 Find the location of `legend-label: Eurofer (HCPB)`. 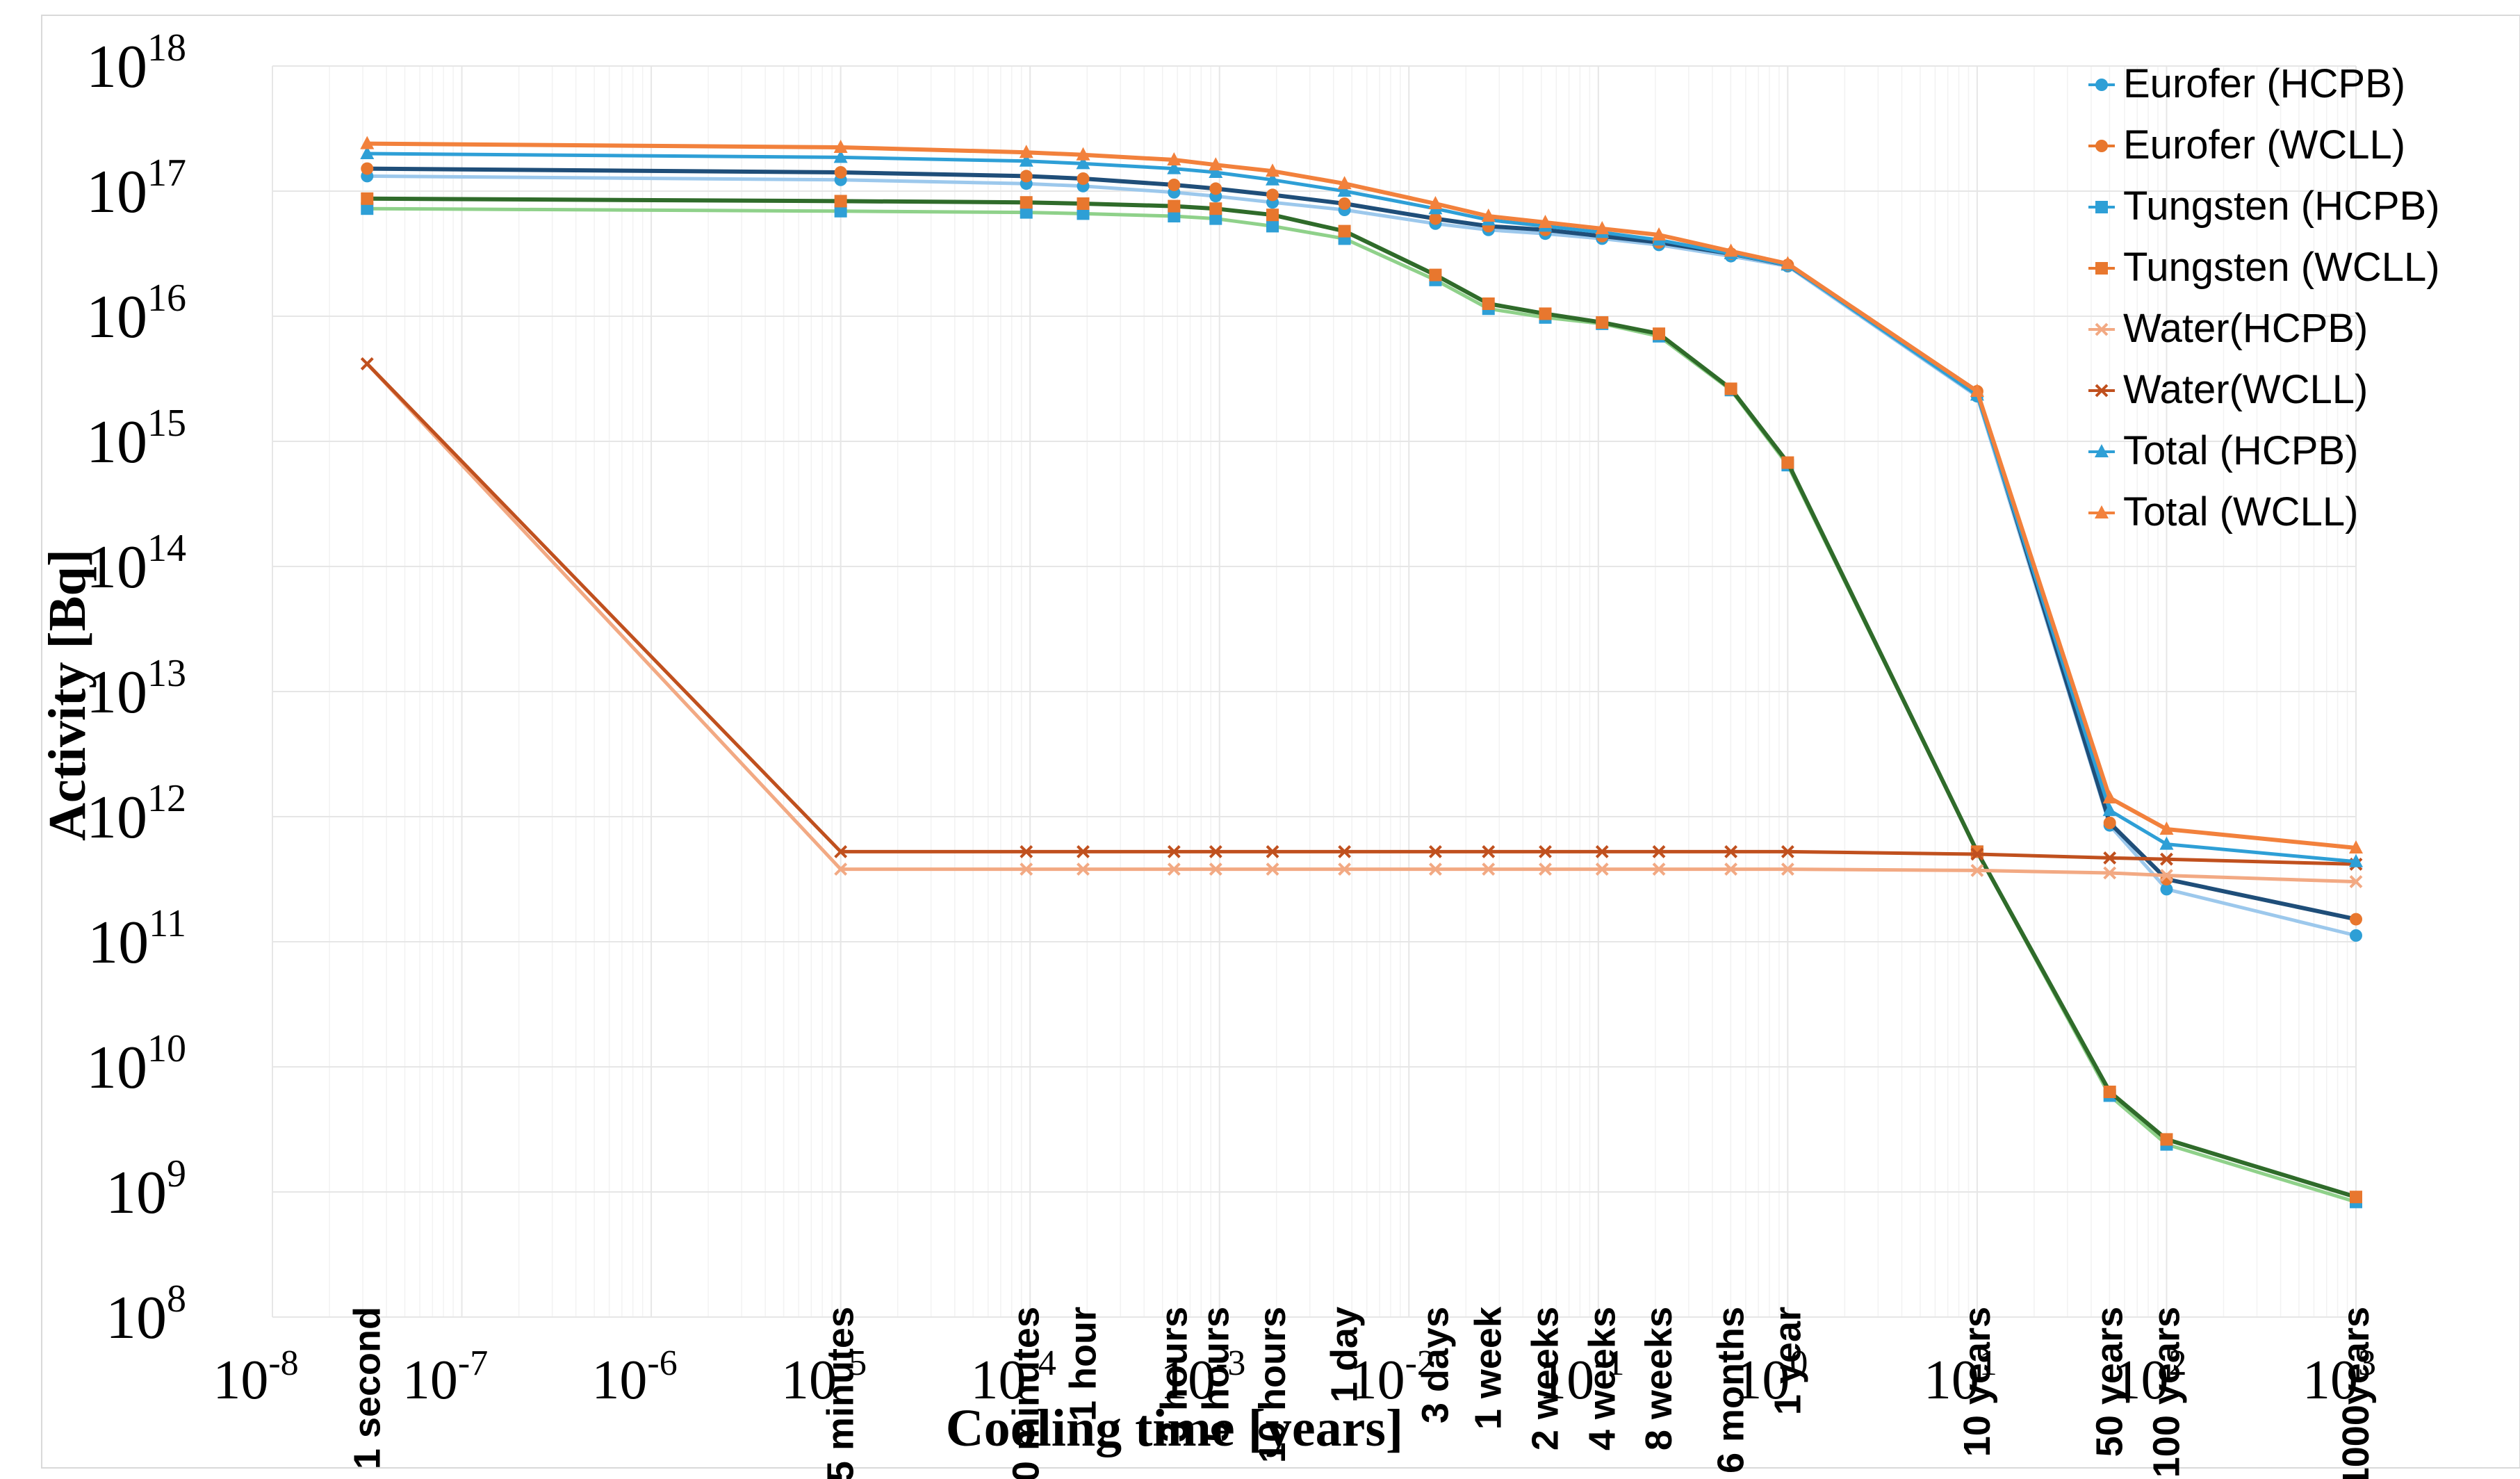

legend-label: Eurofer (HCPB) is located at coordinates (2264, 84).